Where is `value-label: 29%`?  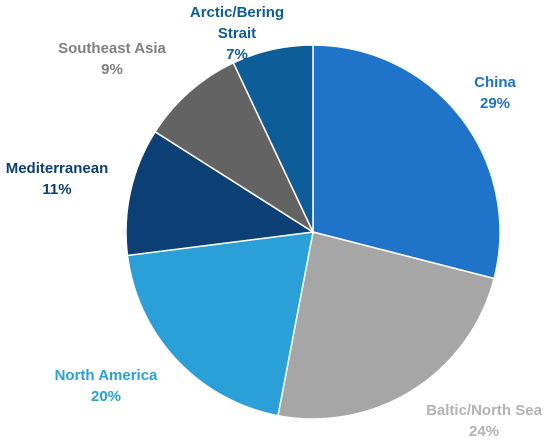 value-label: 29% is located at coordinates (495, 103).